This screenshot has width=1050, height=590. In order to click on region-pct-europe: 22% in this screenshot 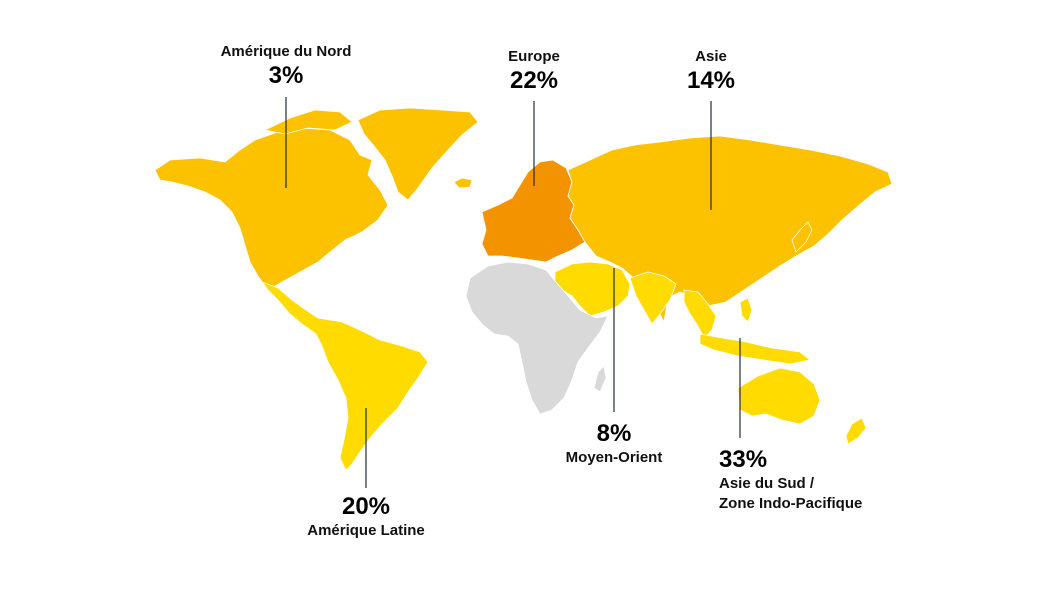, I will do `click(534, 80)`.